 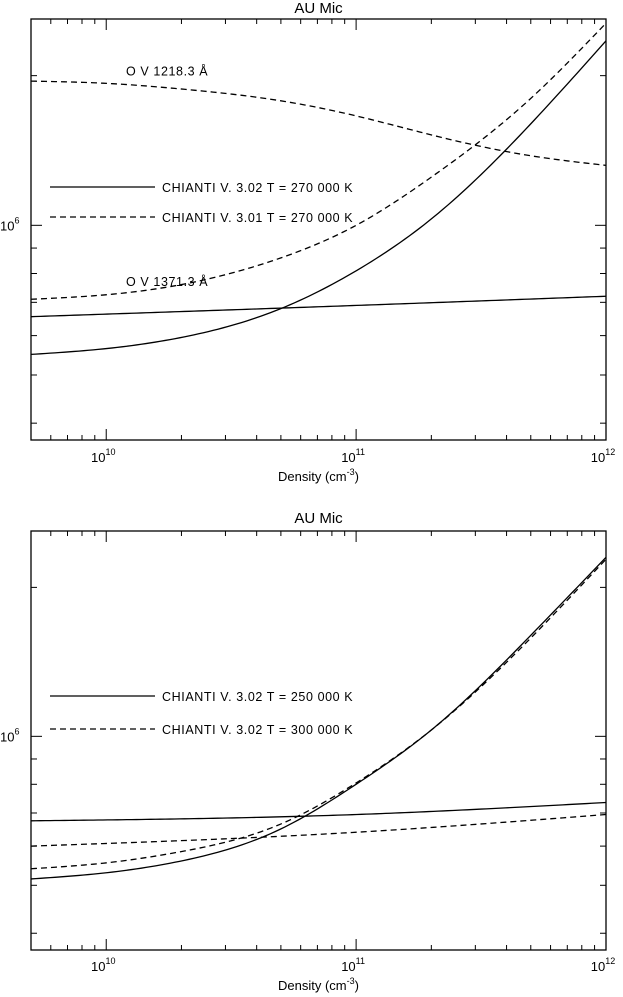 I want to click on legend-label: CHIANTI V. 3.02 T = 300 000 K, so click(x=257, y=730).